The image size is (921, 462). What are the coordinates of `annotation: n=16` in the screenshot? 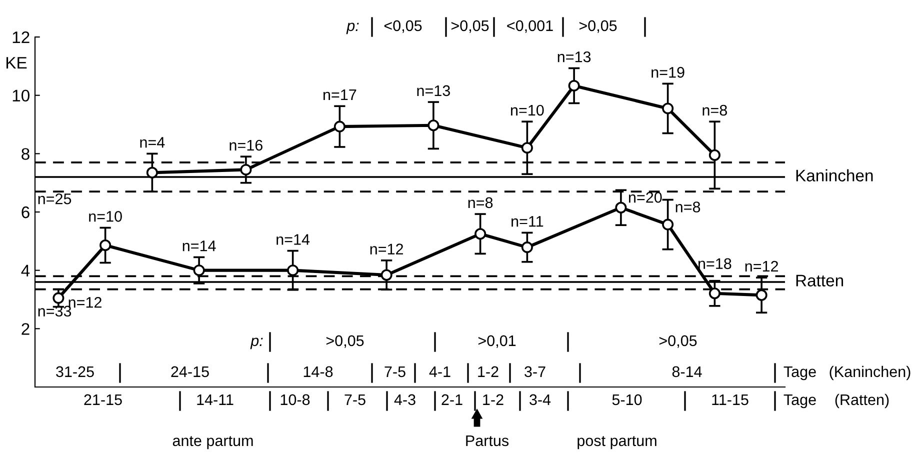 It's located at (246, 145).